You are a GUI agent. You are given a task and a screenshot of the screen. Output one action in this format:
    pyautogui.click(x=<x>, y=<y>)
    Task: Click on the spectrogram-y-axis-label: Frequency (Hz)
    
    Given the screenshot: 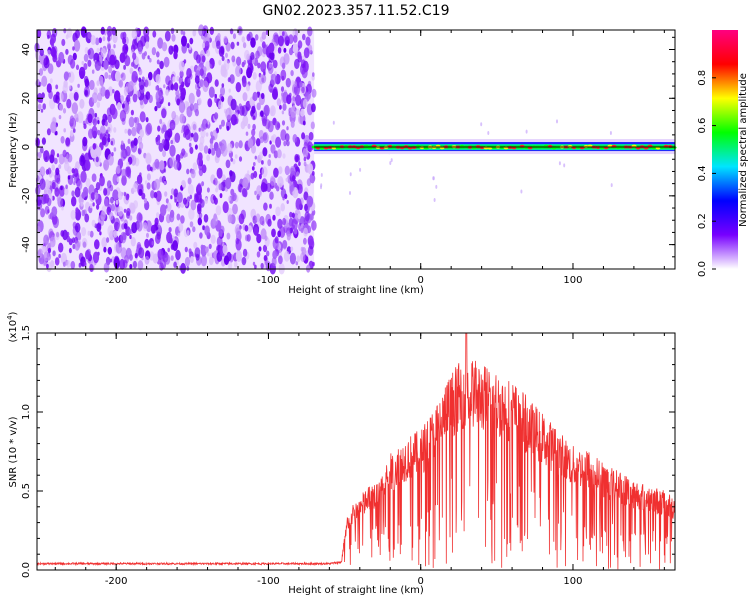 What is the action you would take?
    pyautogui.click(x=13, y=150)
    